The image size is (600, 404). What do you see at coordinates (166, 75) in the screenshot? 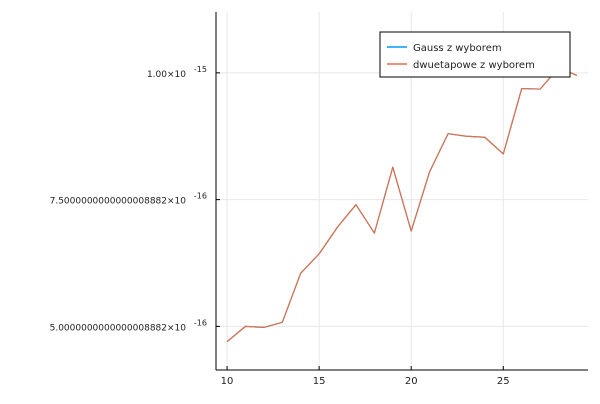
I see `y-tick-label: 1.00×10` at bounding box center [166, 75].